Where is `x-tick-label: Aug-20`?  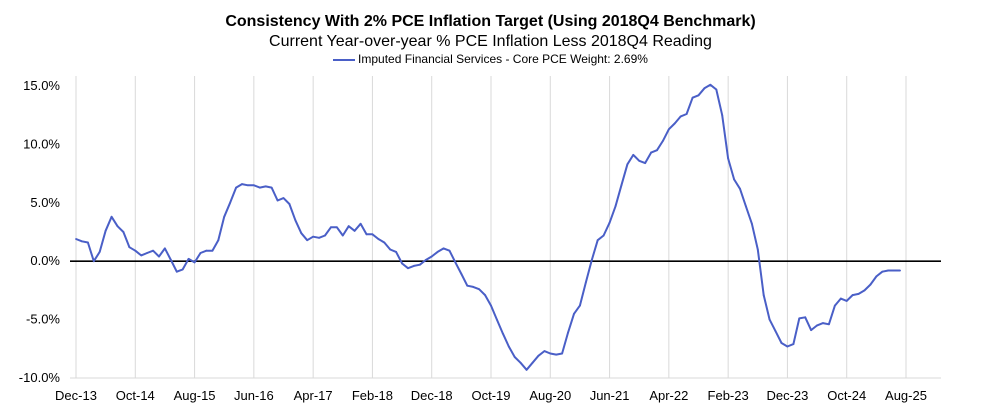 x-tick-label: Aug-20 is located at coordinates (550, 395).